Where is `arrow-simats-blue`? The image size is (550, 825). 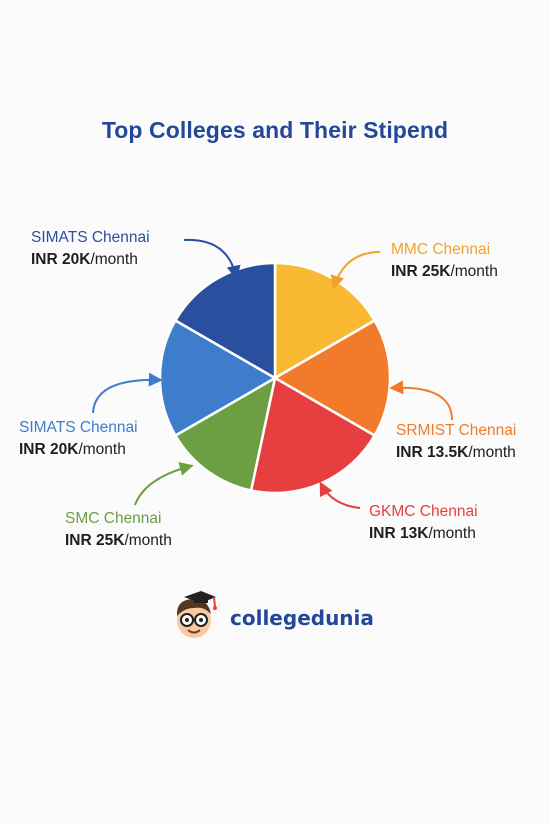 arrow-simats-blue is located at coordinates (127, 393).